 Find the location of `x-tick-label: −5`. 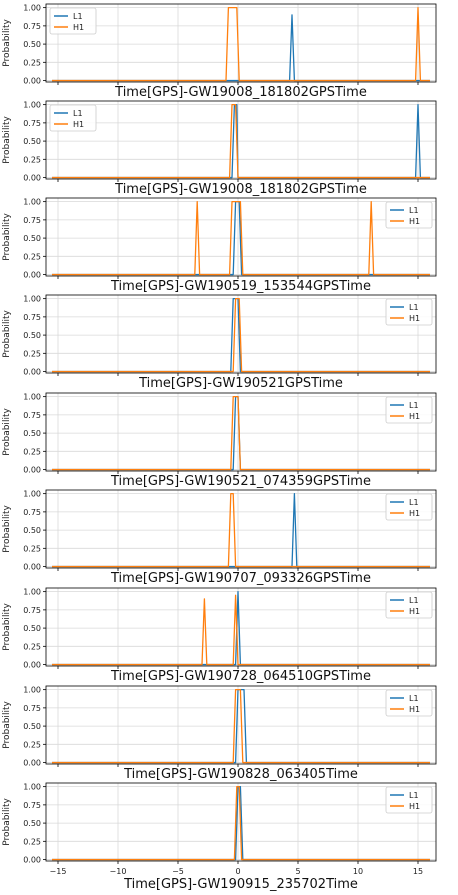

x-tick-label: −5 is located at coordinates (178, 871).